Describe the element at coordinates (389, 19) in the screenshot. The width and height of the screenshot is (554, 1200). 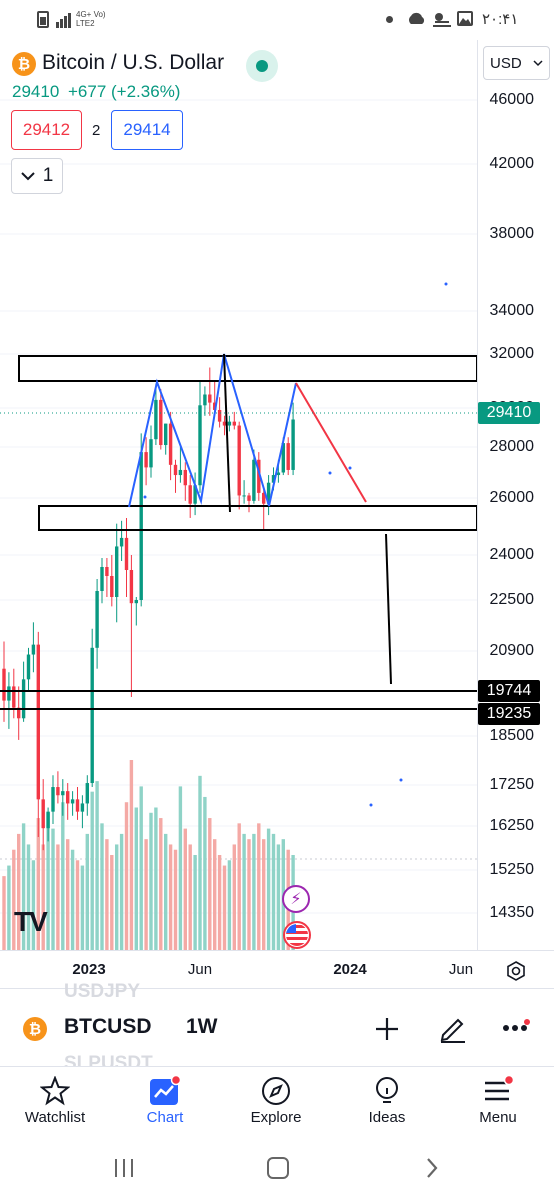
I see `notification-dot-icon` at that location.